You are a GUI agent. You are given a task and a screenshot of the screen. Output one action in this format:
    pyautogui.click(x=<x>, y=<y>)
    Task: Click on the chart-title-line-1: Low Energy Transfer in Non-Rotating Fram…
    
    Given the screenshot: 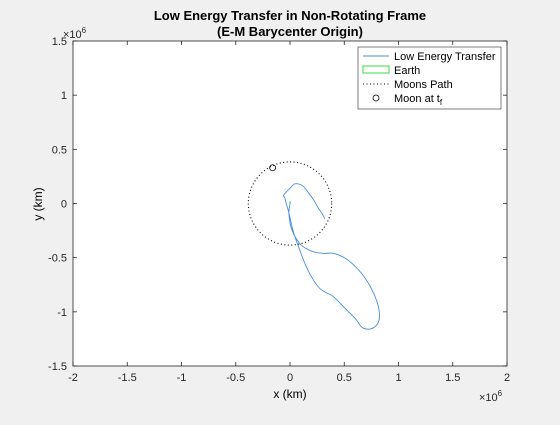 What is the action you would take?
    pyautogui.click(x=290, y=15)
    